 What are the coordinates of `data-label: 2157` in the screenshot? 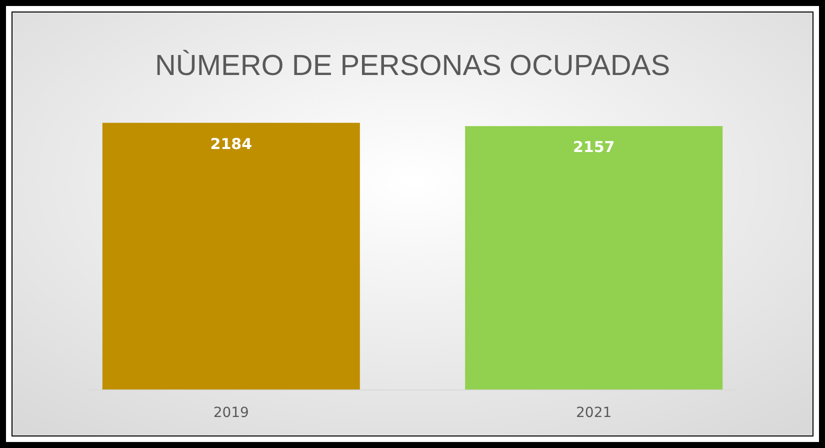 It's located at (593, 147).